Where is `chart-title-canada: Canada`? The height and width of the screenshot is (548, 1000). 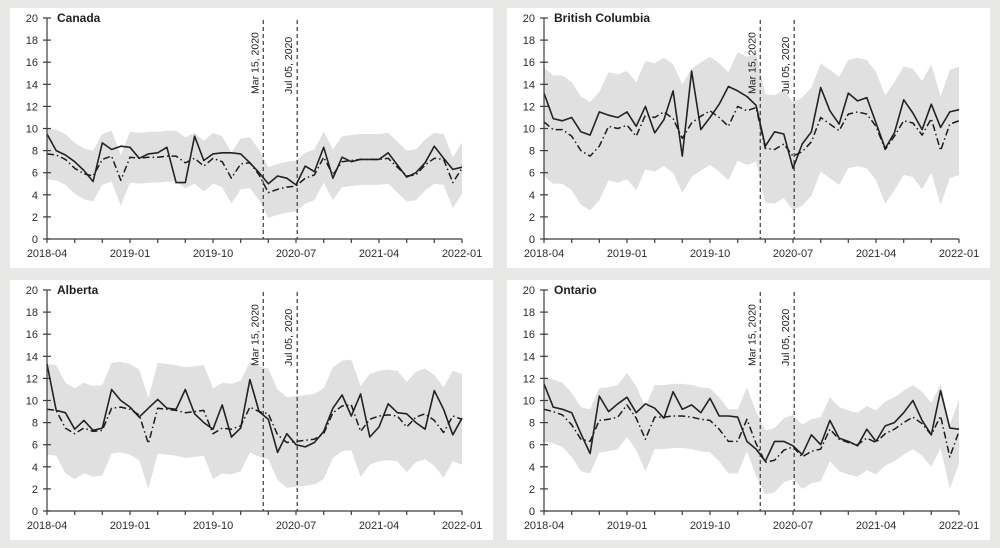
chart-title-canada: Canada is located at coordinates (79, 18).